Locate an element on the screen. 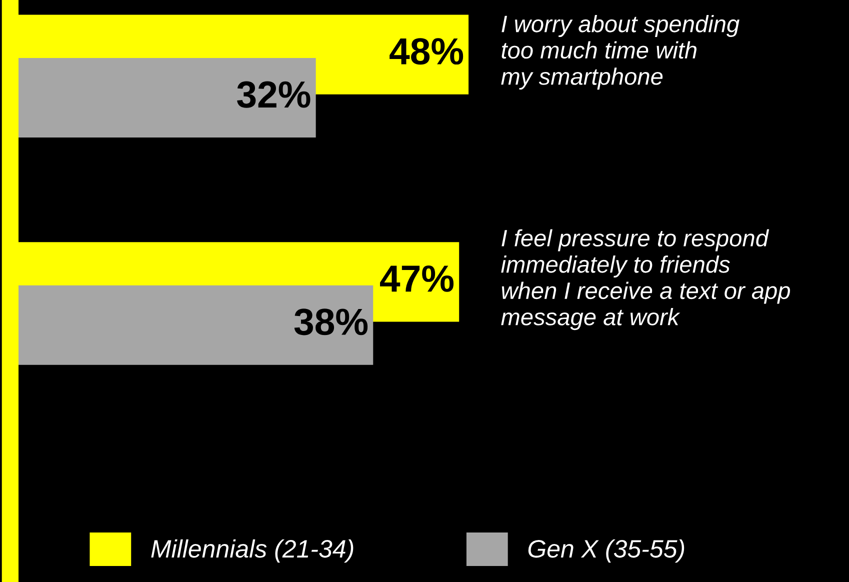 The height and width of the screenshot is (582, 849). data-label: 48% is located at coordinates (427, 51).